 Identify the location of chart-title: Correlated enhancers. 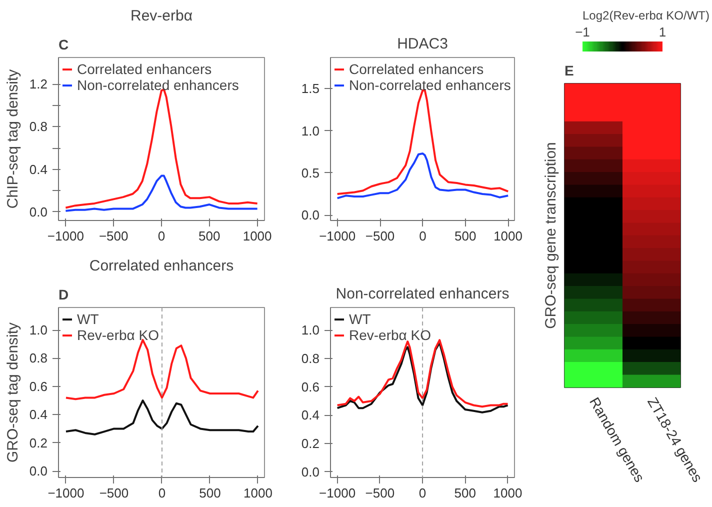
(161, 266).